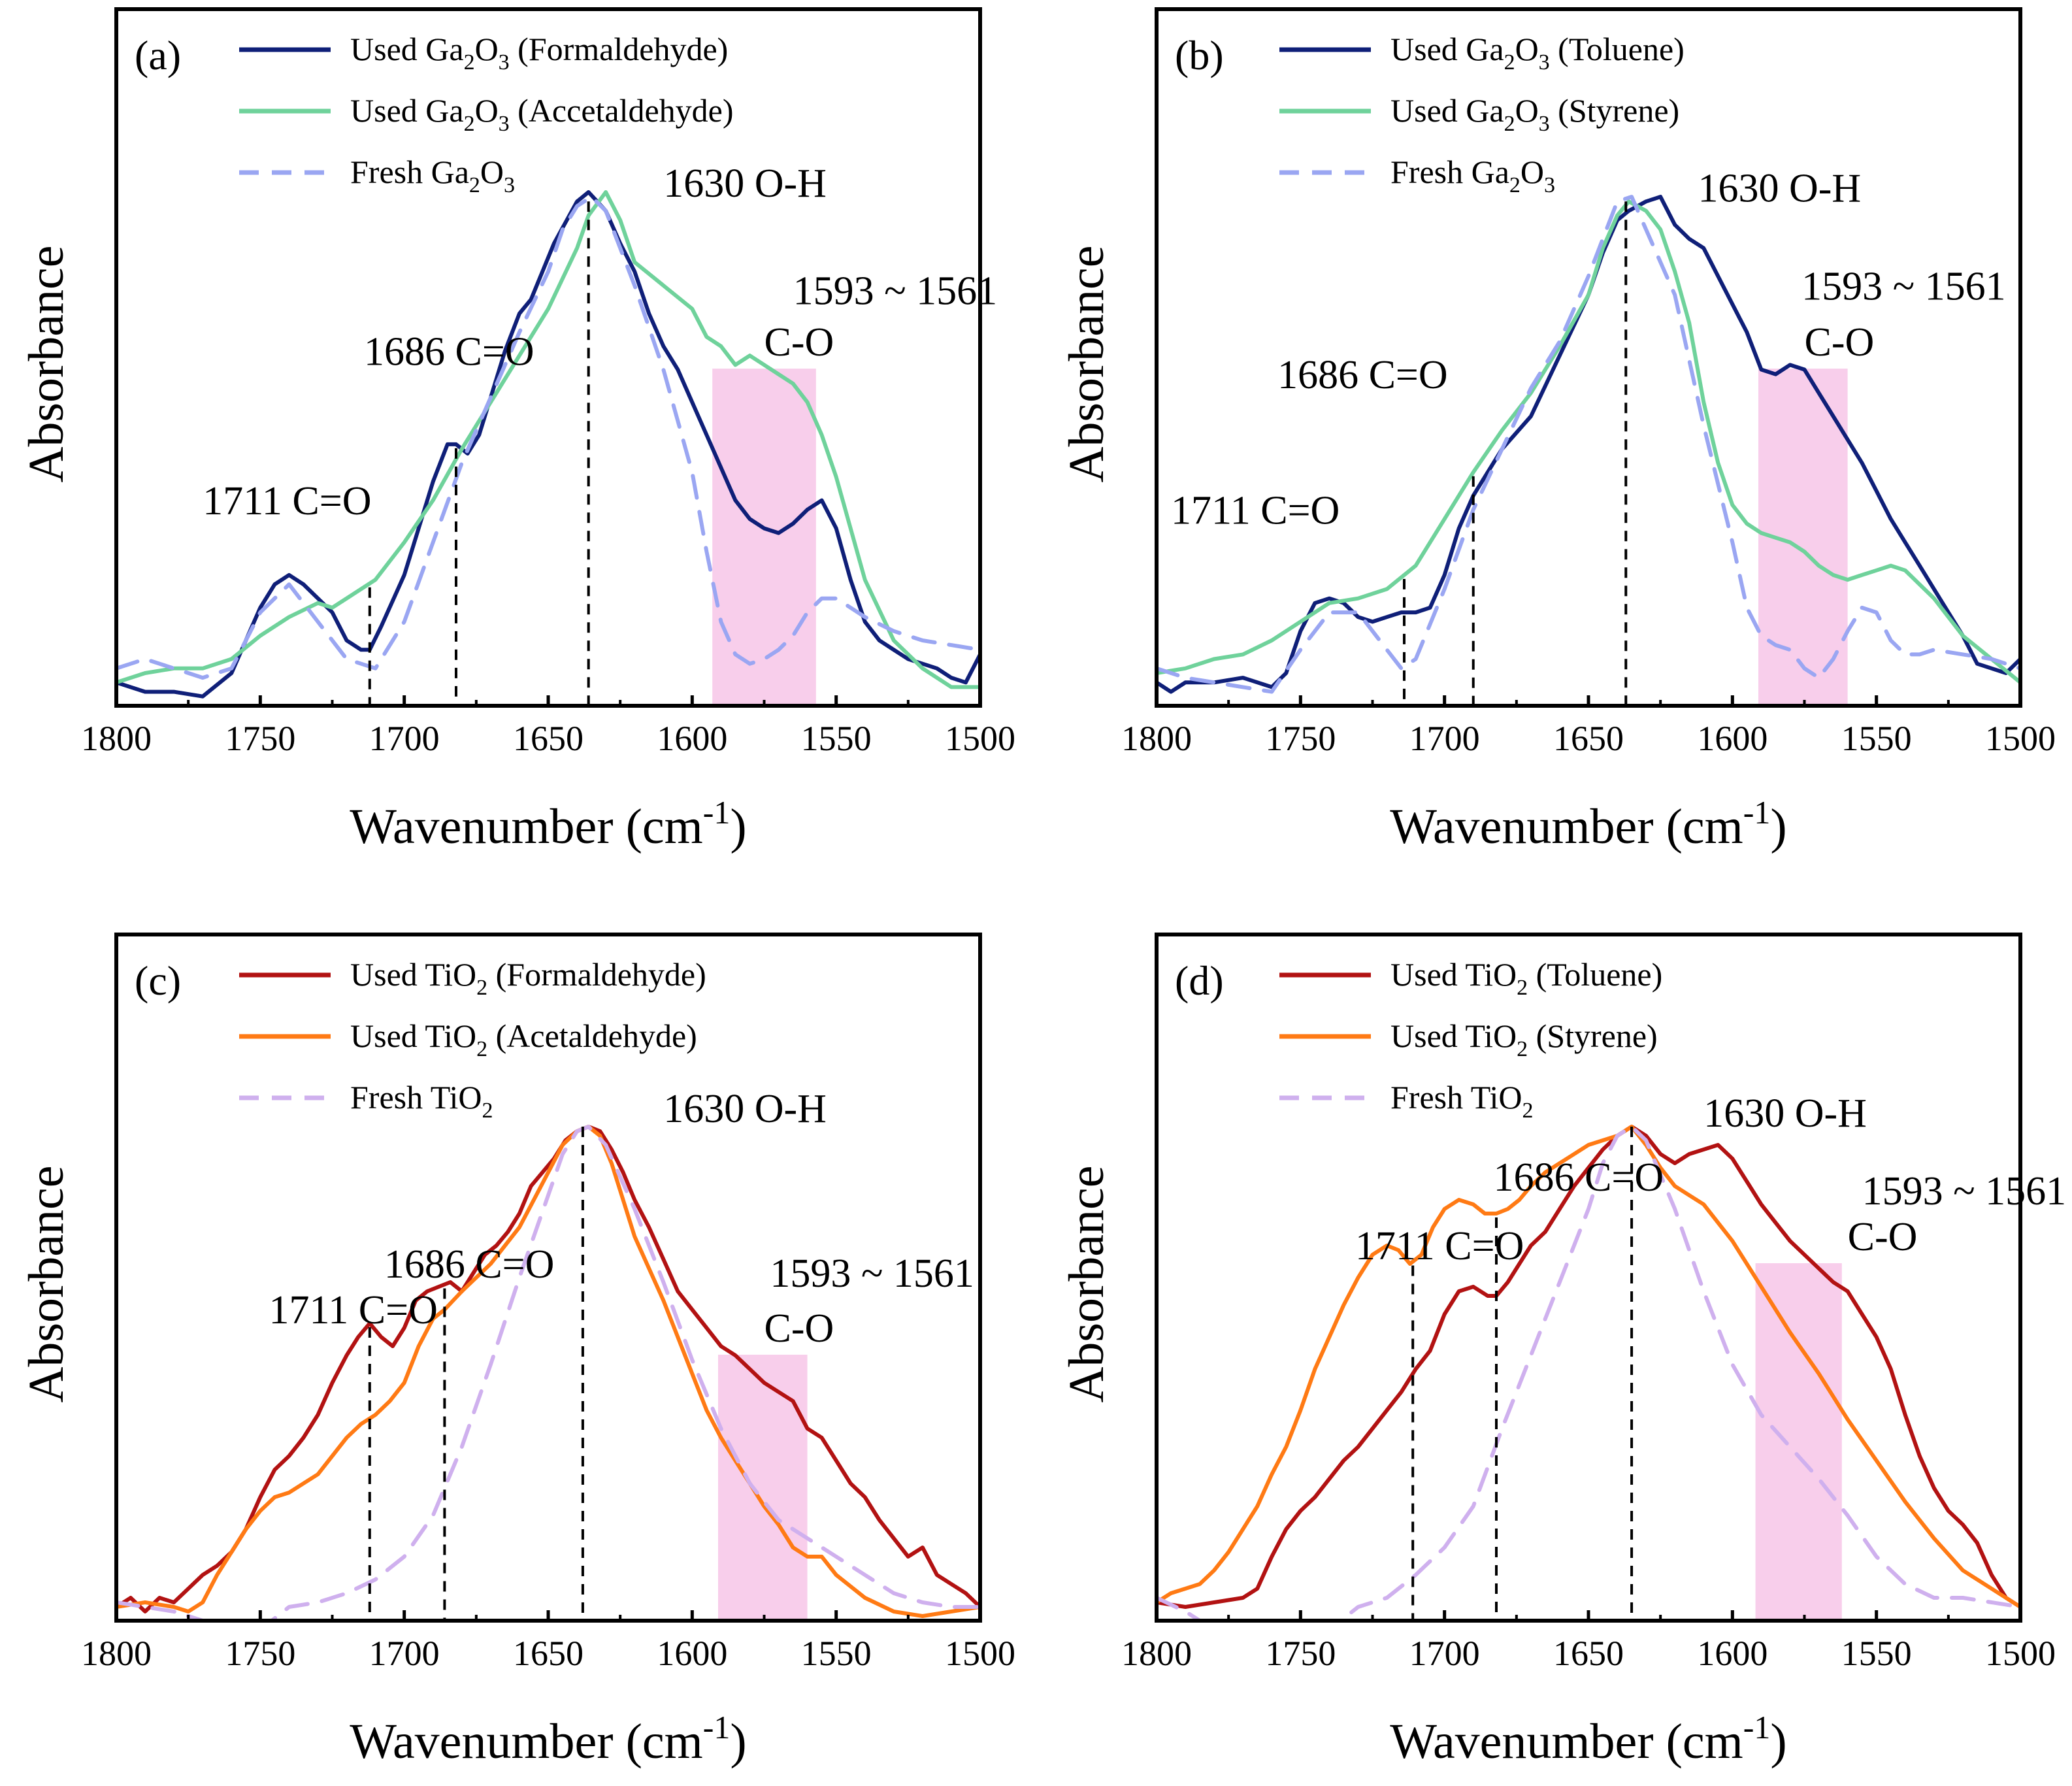 This screenshot has width=2072, height=1786. Describe the element at coordinates (1472, 175) in the screenshot. I see `legend-entry: Fresh Ga2O3` at that location.